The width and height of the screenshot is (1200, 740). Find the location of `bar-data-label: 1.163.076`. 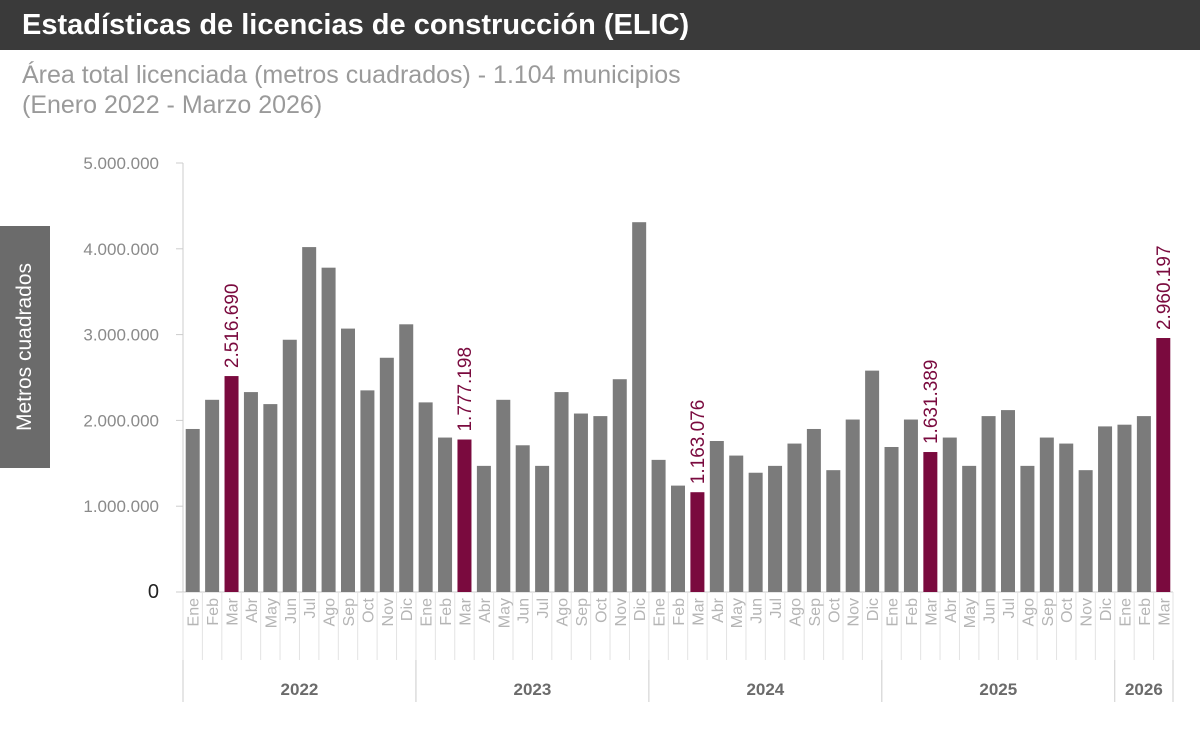

bar-data-label: 1.163.076 is located at coordinates (698, 442).